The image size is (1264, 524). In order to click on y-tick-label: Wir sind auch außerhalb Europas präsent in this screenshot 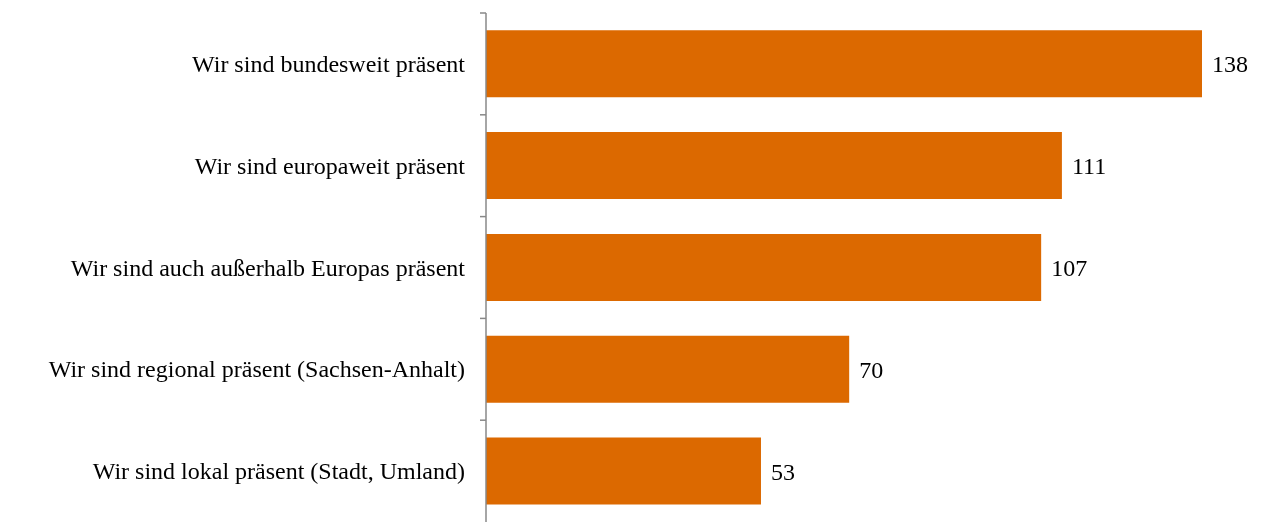, I will do `click(268, 267)`.